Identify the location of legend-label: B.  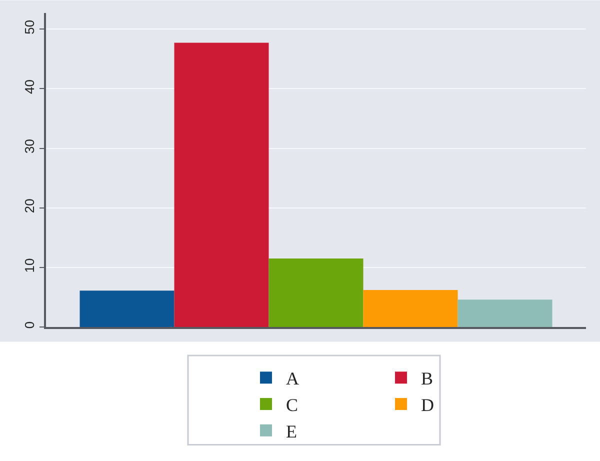
(427, 378).